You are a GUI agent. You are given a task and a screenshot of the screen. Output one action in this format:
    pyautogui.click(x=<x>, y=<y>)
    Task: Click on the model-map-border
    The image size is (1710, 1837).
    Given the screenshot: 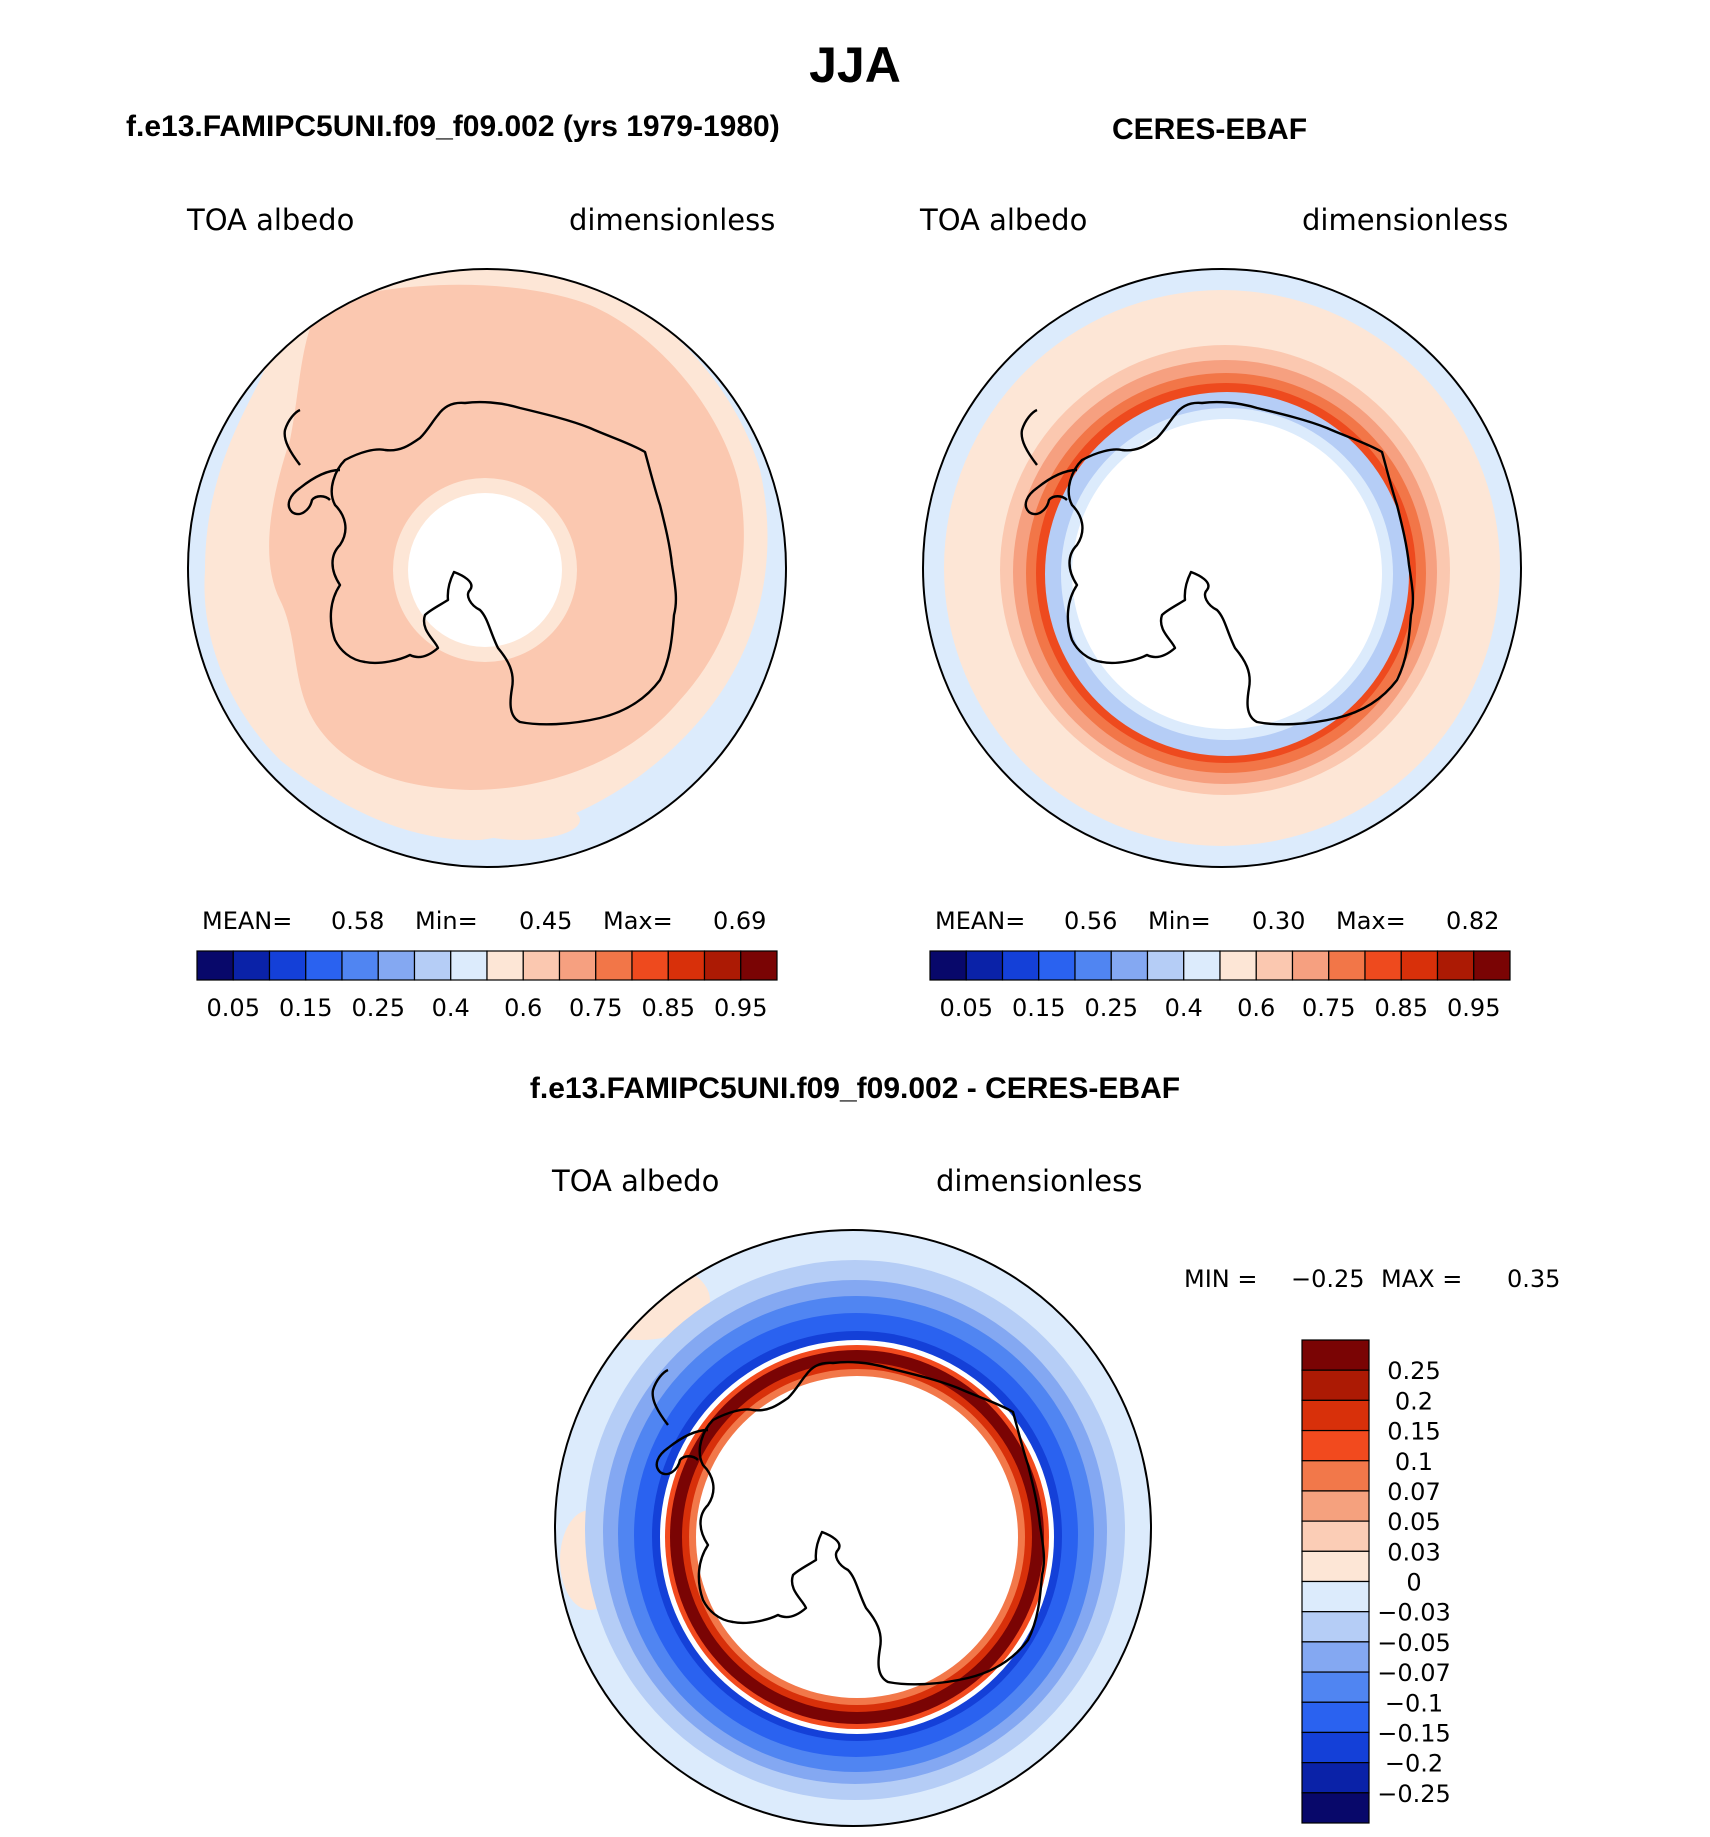 What is the action you would take?
    pyautogui.click(x=487, y=568)
    